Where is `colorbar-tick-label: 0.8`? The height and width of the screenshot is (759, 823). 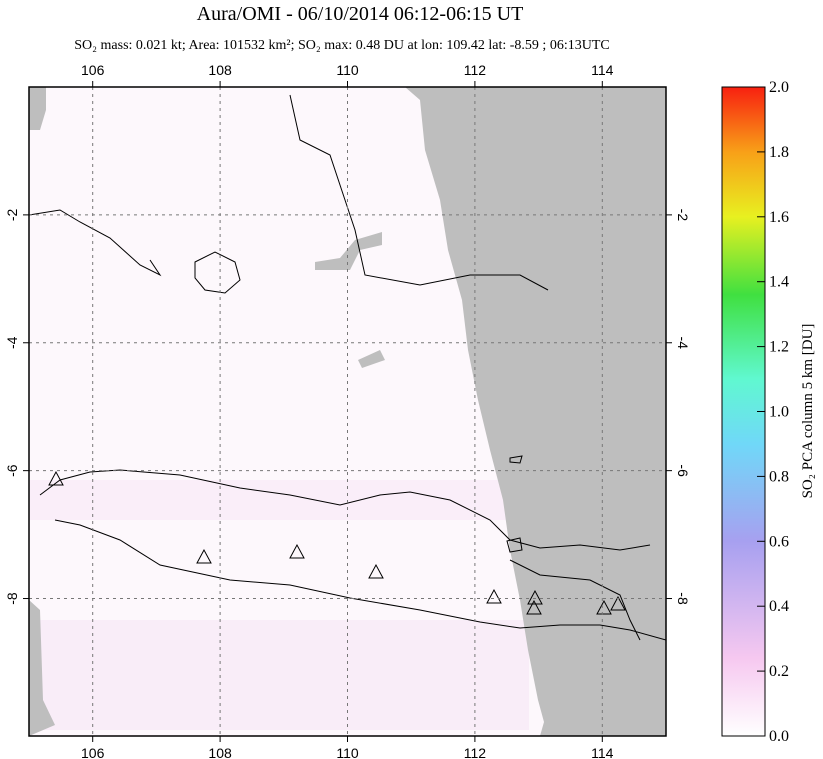 colorbar-tick-label: 0.8 is located at coordinates (779, 476).